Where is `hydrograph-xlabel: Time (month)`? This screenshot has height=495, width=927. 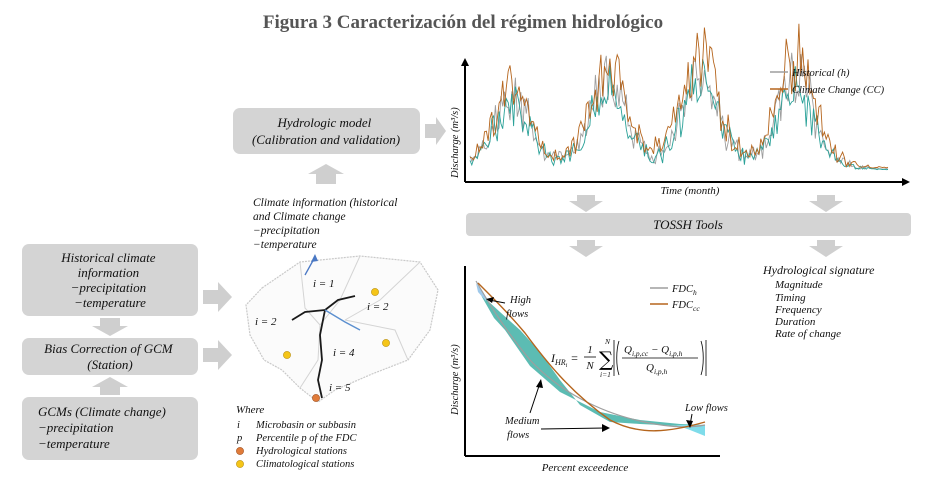 hydrograph-xlabel: Time (month) is located at coordinates (690, 191).